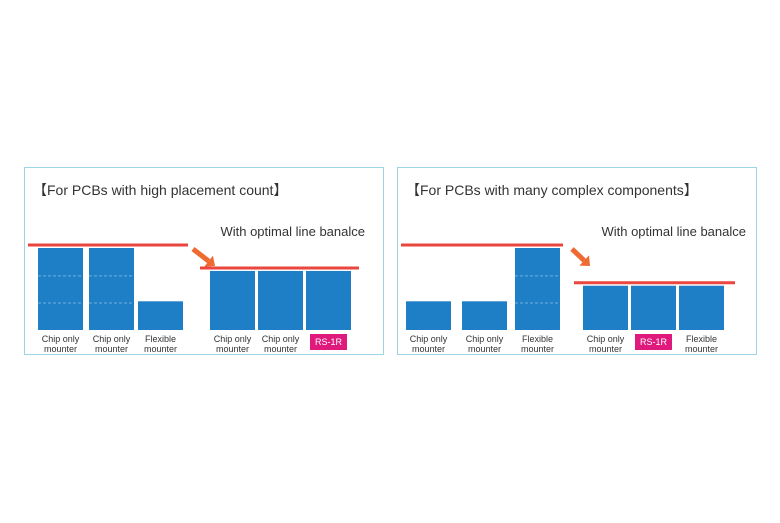  I want to click on panel-title: 【For PCBs with many complex components】, so click(552, 190).